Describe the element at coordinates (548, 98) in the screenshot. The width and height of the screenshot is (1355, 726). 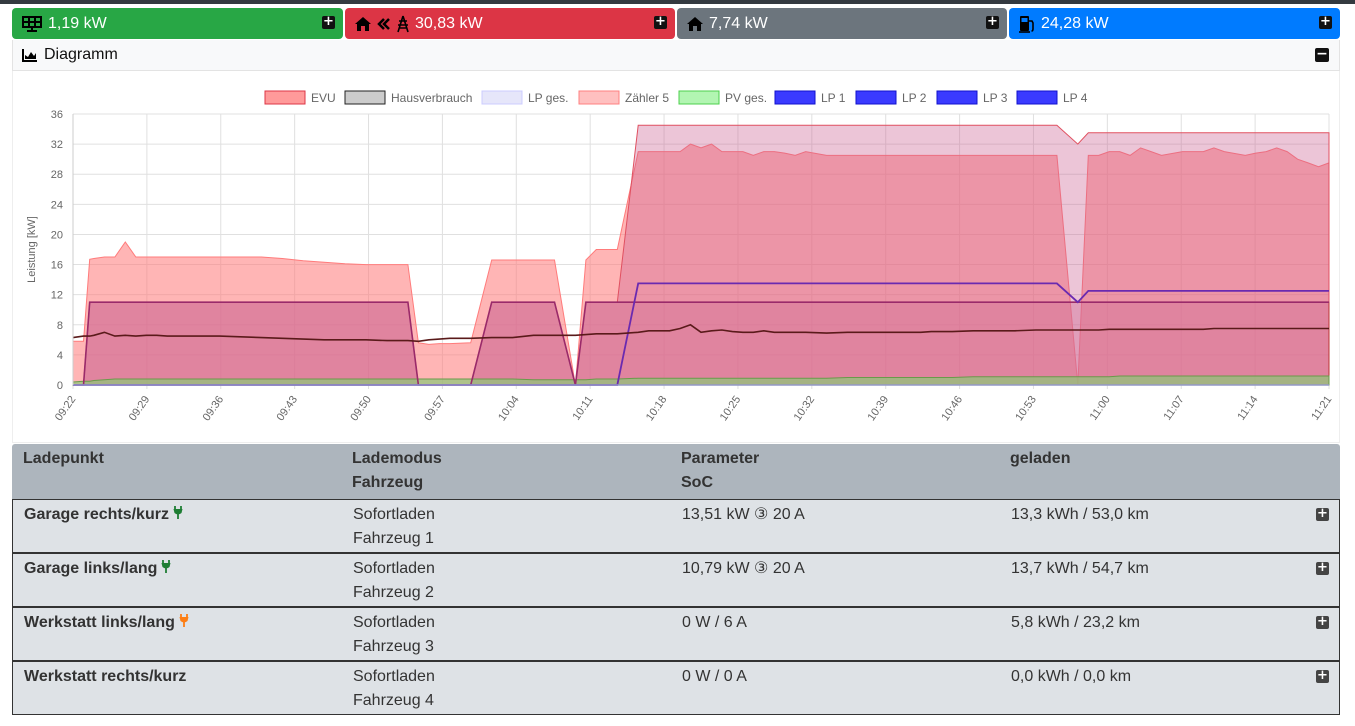
I see `legend-label: LP ges.` at that location.